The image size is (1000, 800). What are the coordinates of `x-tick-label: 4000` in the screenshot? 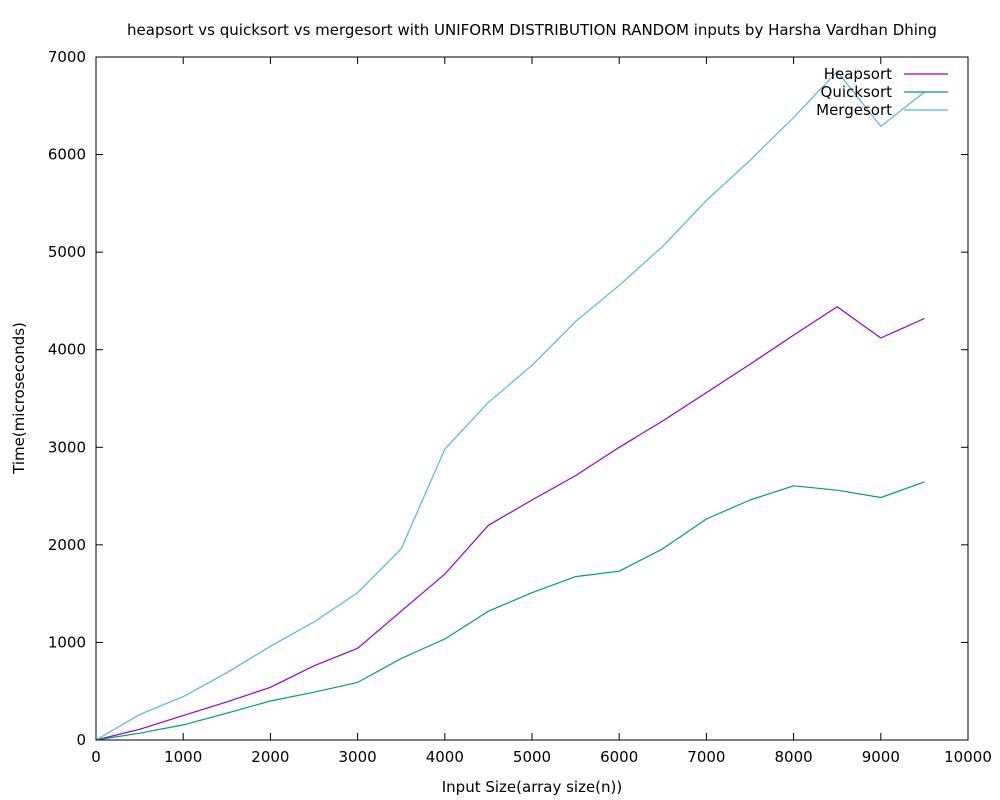 It's located at (445, 757).